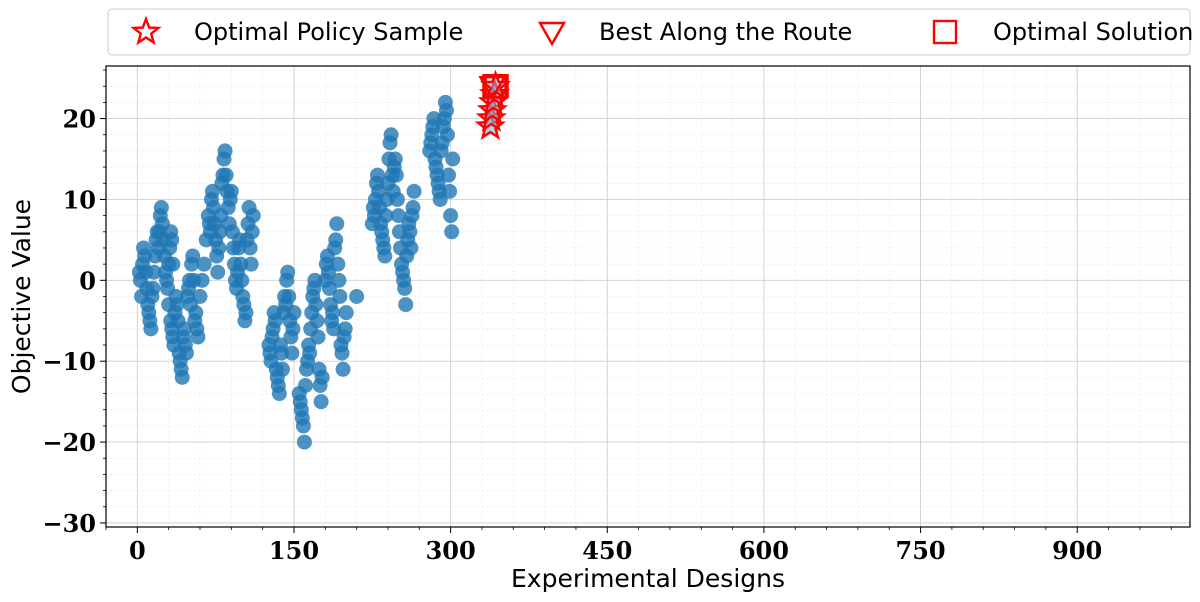 The height and width of the screenshot is (602, 1200). I want to click on special-points-layer, so click(493, 104).